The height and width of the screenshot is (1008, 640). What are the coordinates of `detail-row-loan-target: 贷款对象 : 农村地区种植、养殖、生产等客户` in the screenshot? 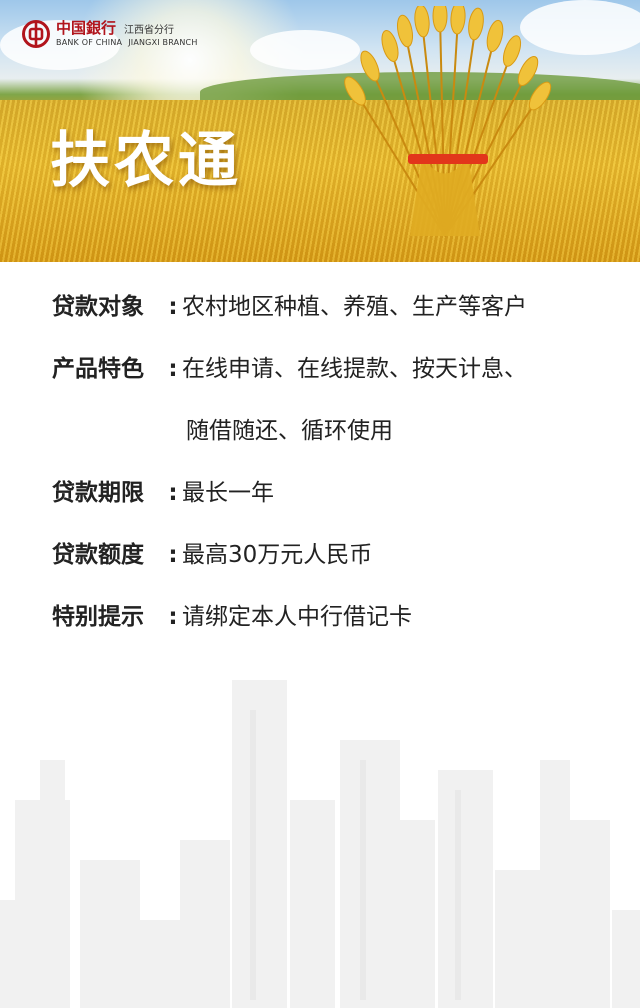 It's located at (332, 307).